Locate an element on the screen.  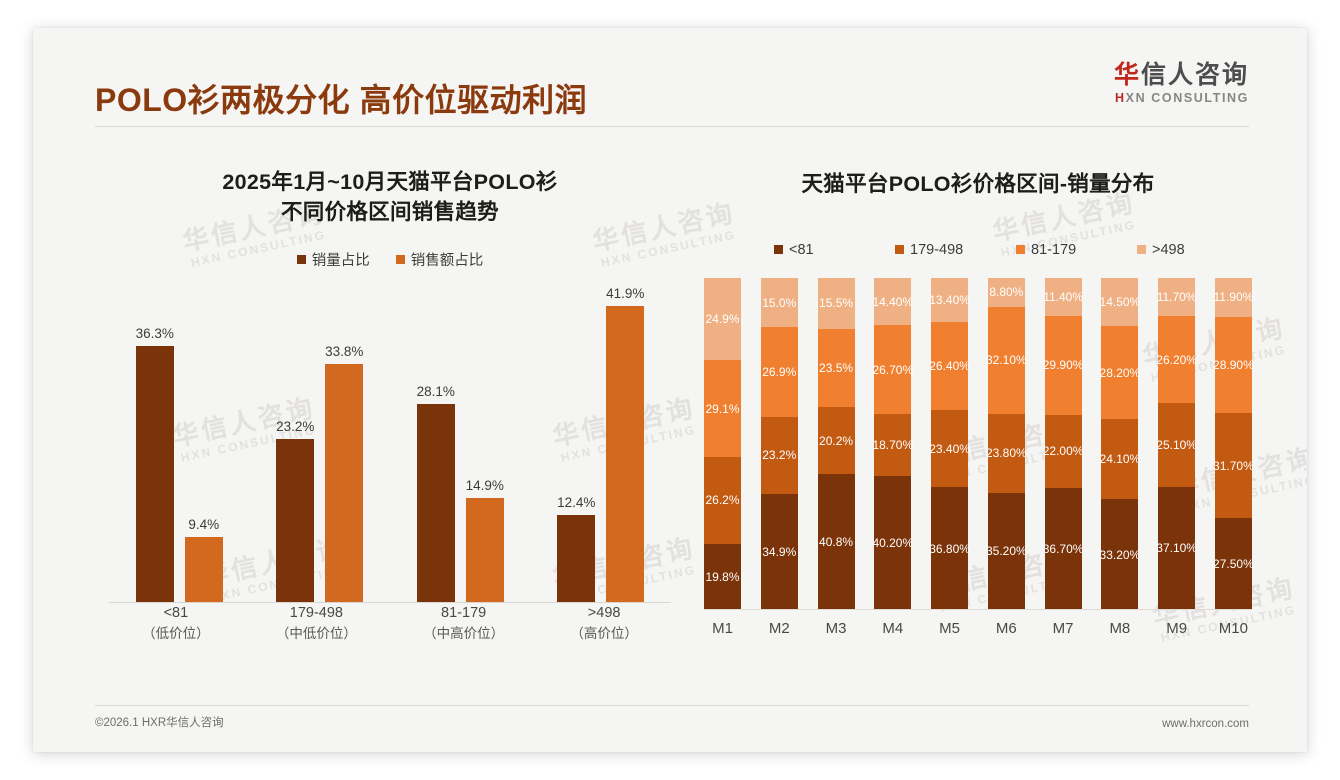
bar-column: 23.2% is located at coordinates (295, 444).